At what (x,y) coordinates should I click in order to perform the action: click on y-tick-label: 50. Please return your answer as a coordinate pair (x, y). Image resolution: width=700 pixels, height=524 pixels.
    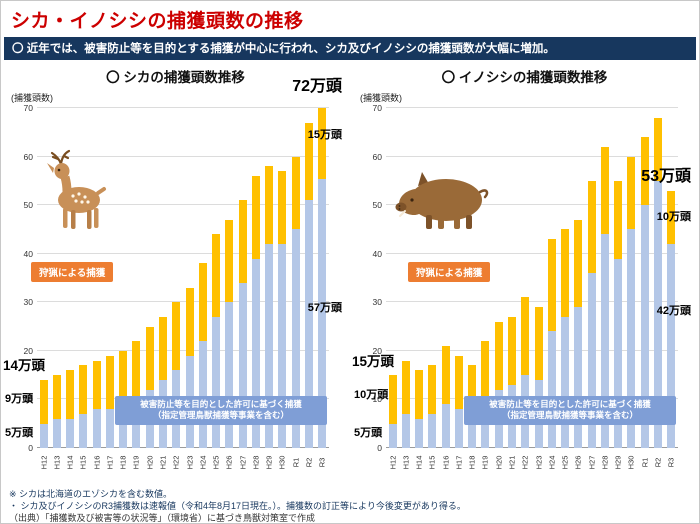
    Looking at the image, I should click on (377, 205).